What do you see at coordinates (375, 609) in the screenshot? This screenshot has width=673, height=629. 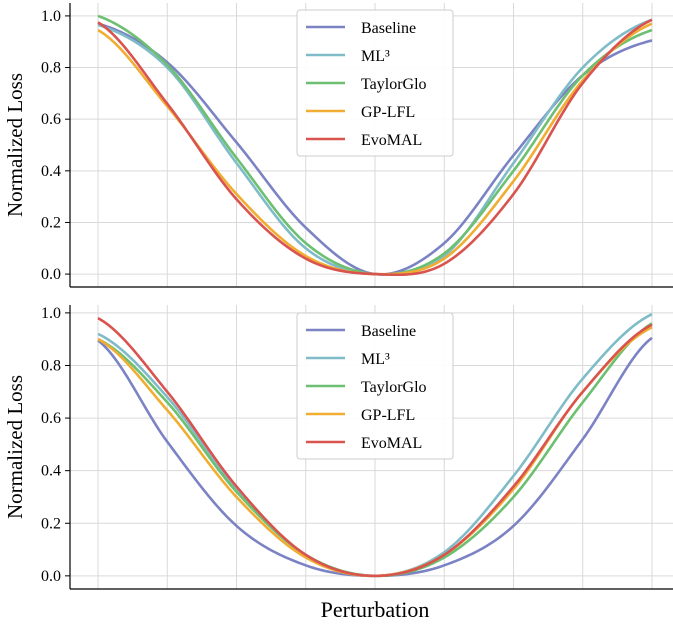 I see `x-axis-label: Perturbation` at bounding box center [375, 609].